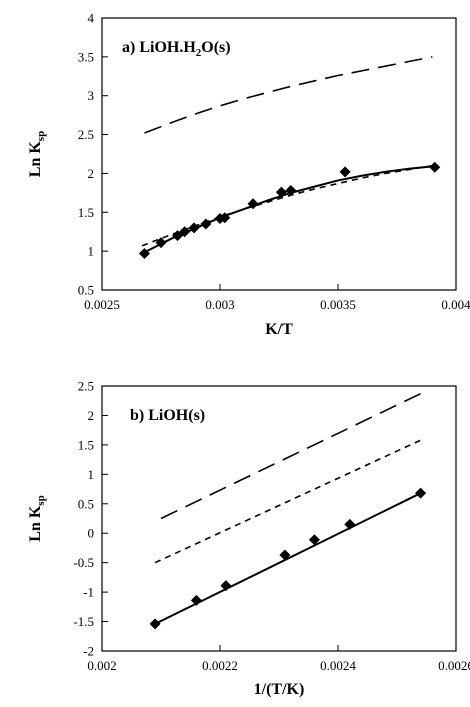 Image resolution: width=470 pixels, height=707 pixels. What do you see at coordinates (101, 665) in the screenshot?
I see `x-tick-label: 0.002` at bounding box center [101, 665].